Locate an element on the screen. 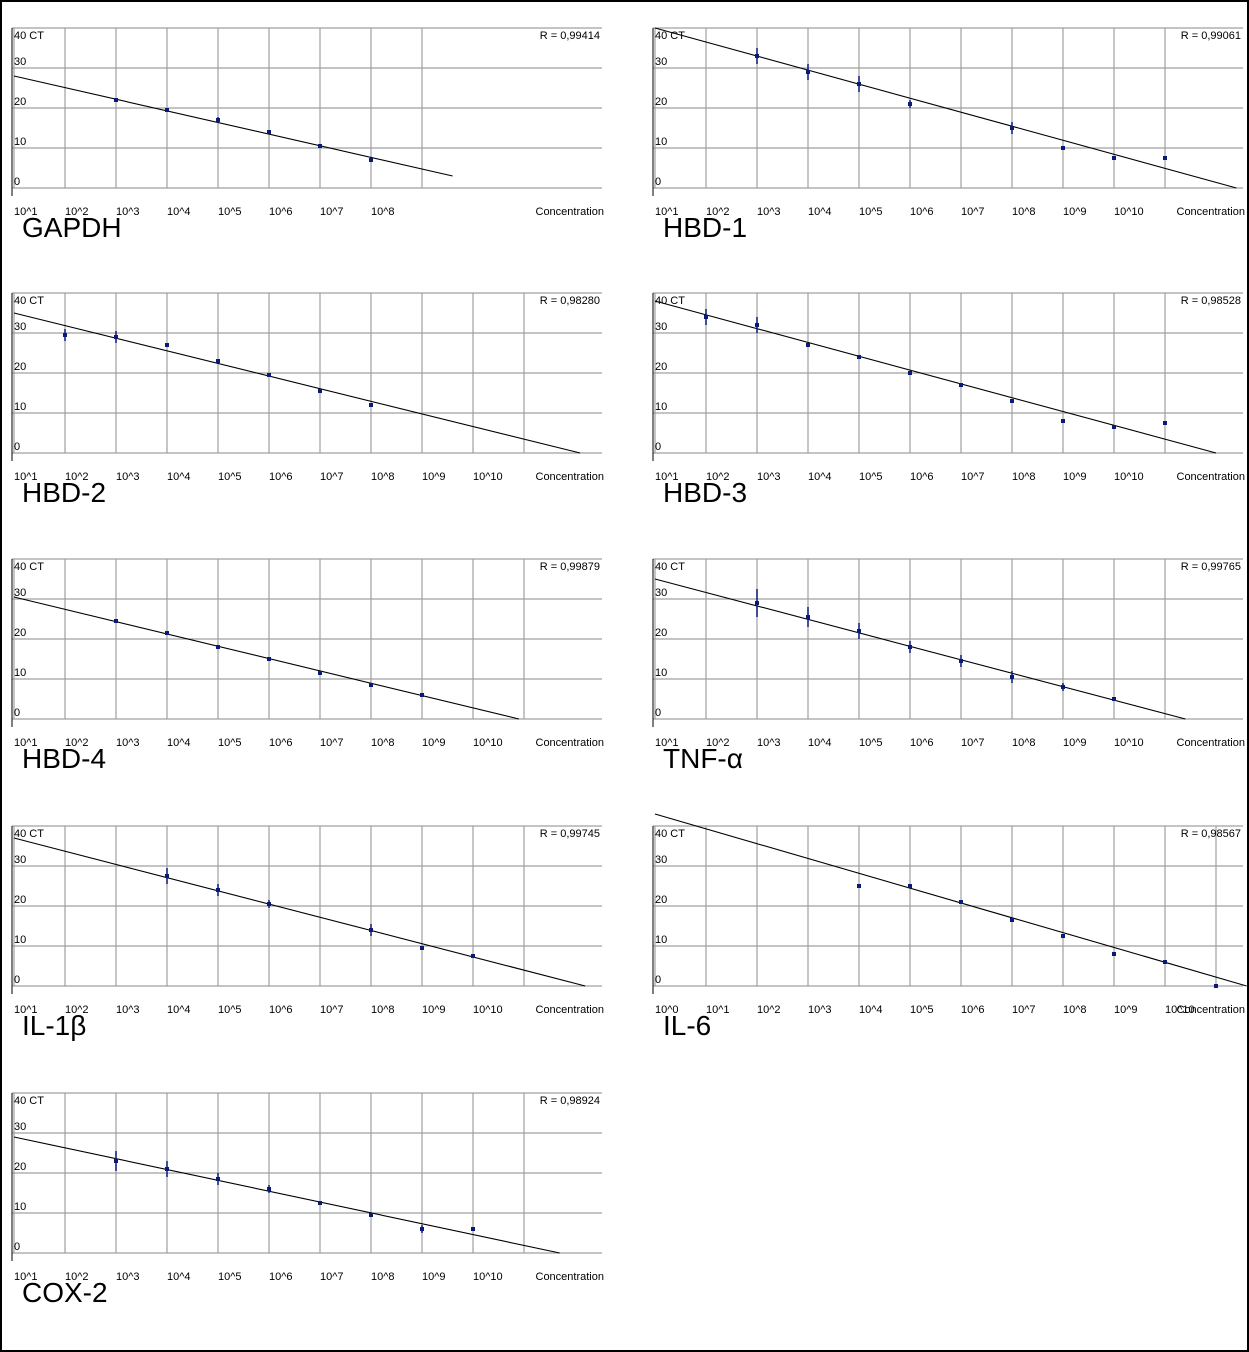  y-axis-label: 40 CT is located at coordinates (29, 1101).